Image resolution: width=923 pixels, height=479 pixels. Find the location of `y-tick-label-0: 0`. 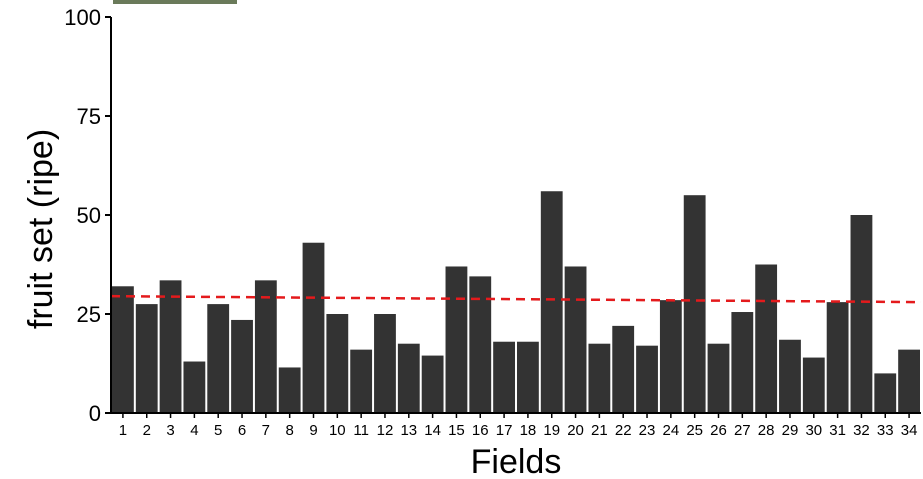

y-tick-label-0: 0 is located at coordinates (95, 413).